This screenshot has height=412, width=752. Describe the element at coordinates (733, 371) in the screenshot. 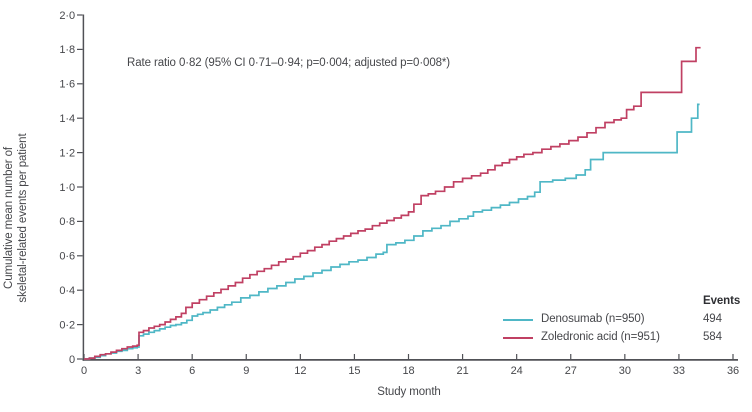

I see `x-tick-label: 36` at that location.